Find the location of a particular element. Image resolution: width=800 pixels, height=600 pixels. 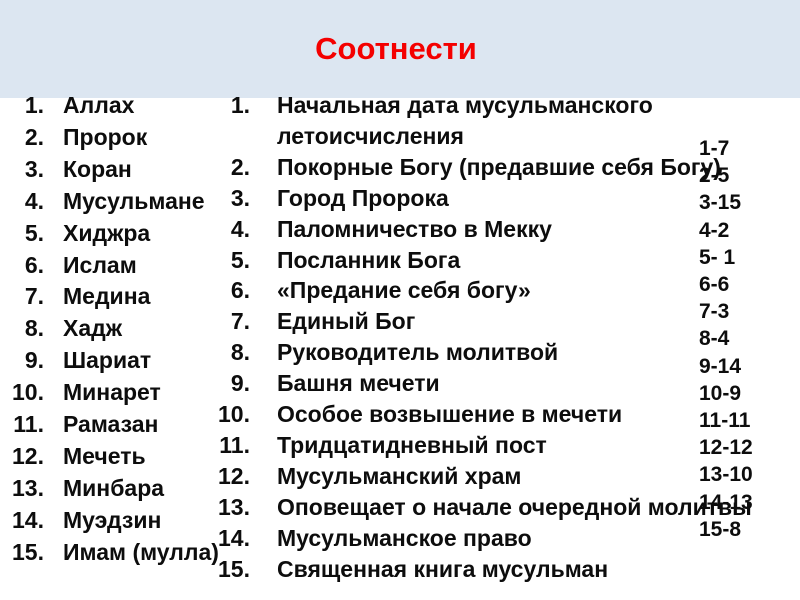

item-text: 13-10 is located at coordinates (726, 475).